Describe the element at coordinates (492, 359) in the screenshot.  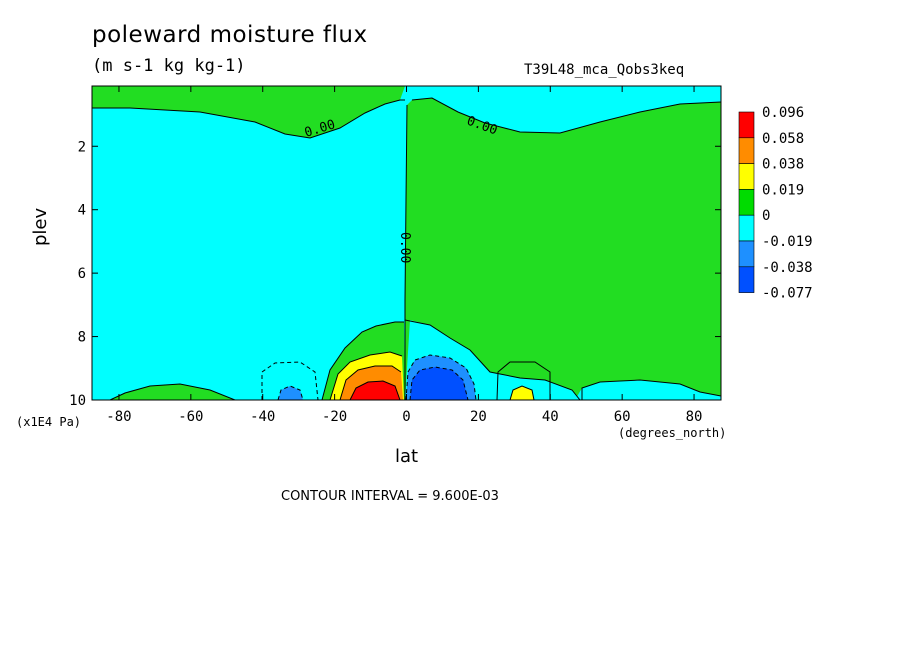
I see `contour-north-rim` at that location.